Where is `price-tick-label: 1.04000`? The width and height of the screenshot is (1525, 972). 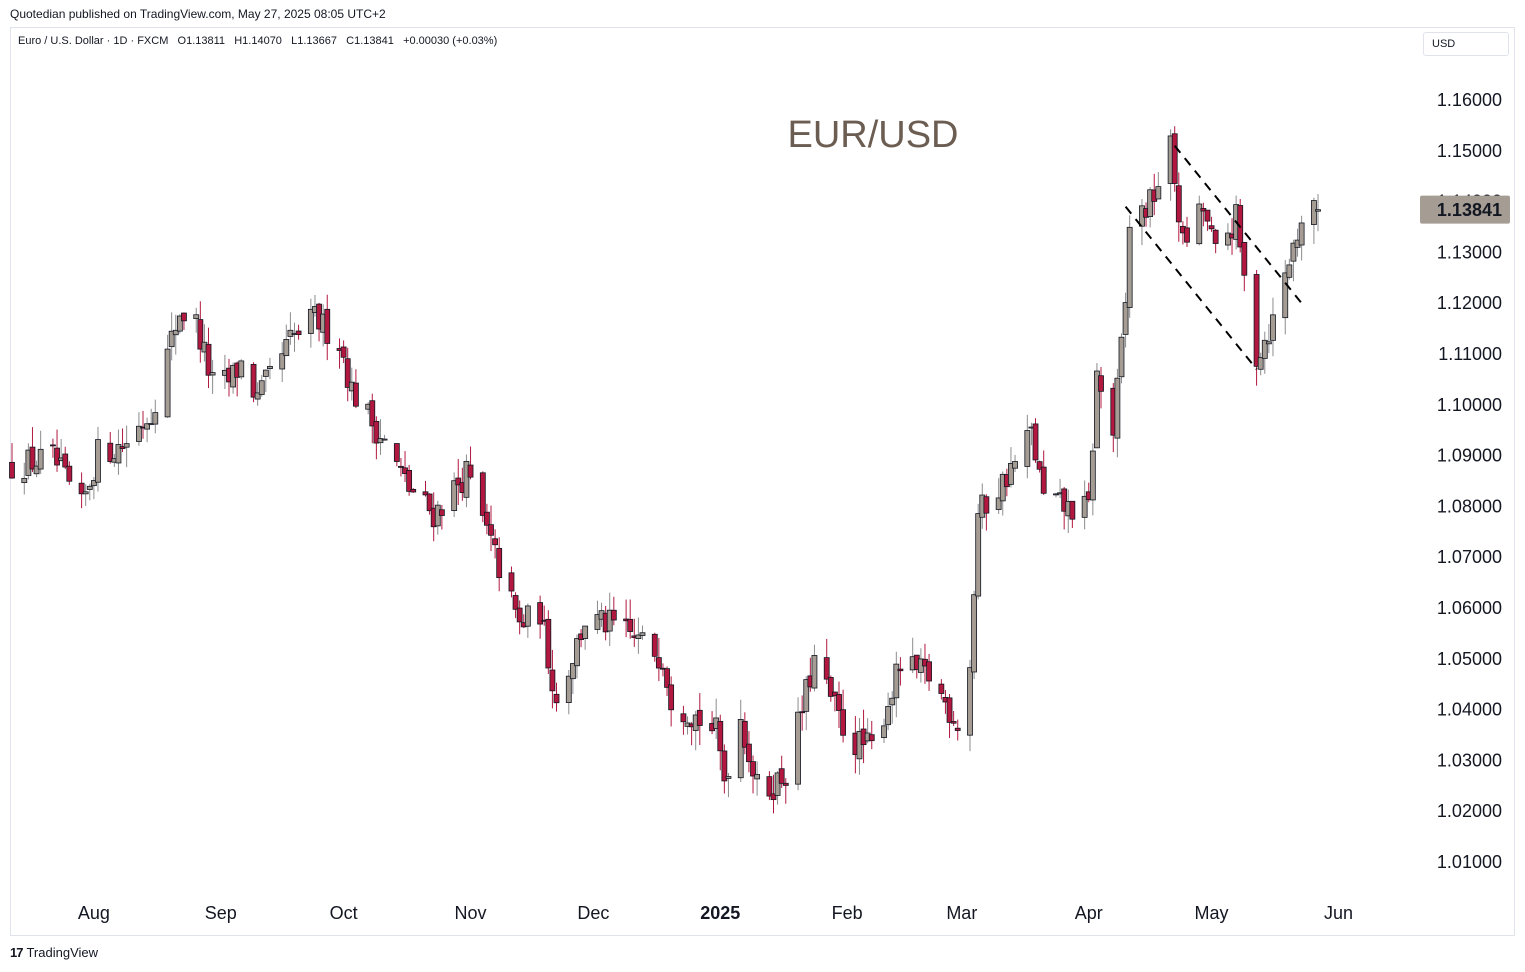
price-tick-label: 1.04000 is located at coordinates (1469, 710).